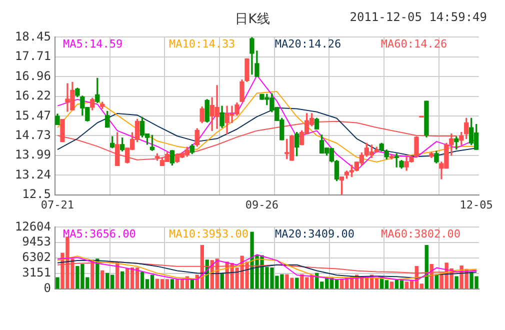 Image resolution: width=505 pixels, height=330 pixels. Describe the element at coordinates (208, 234) in the screenshot. I see `series-label: MA10:3953.00` at that location.